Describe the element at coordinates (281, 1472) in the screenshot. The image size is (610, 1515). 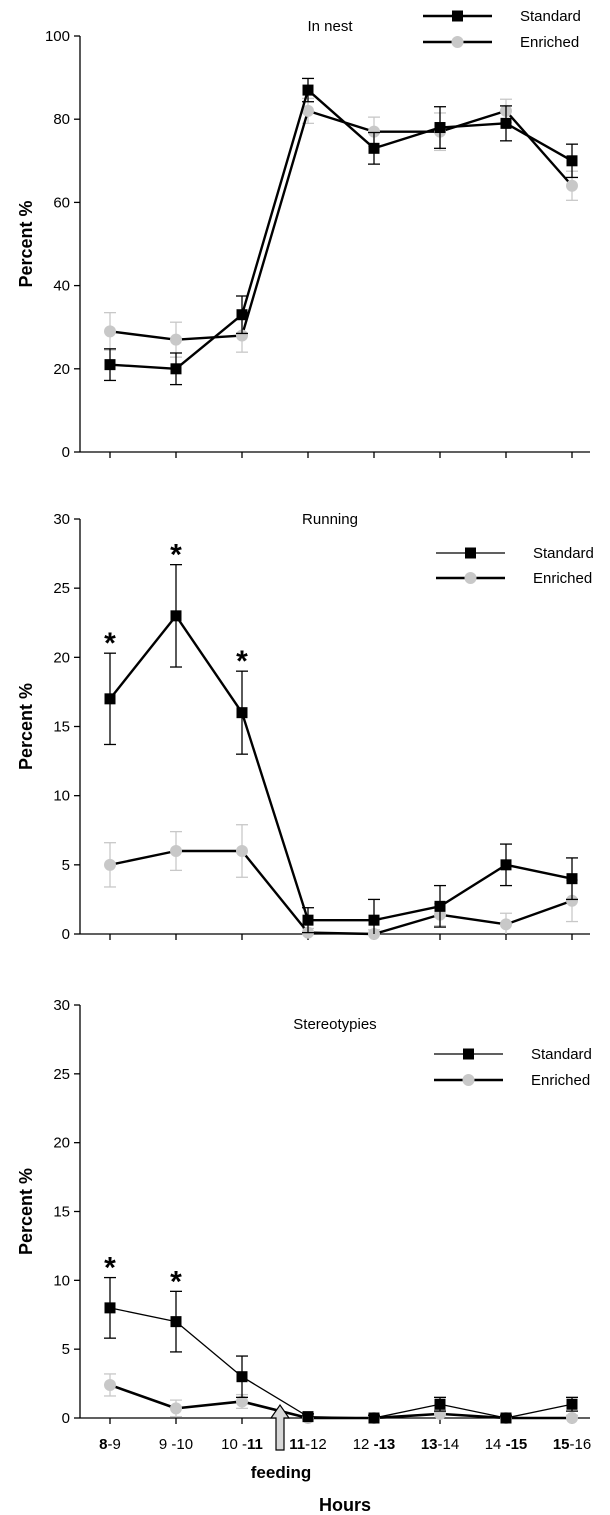
I see `feeding-label: feeding` at that location.